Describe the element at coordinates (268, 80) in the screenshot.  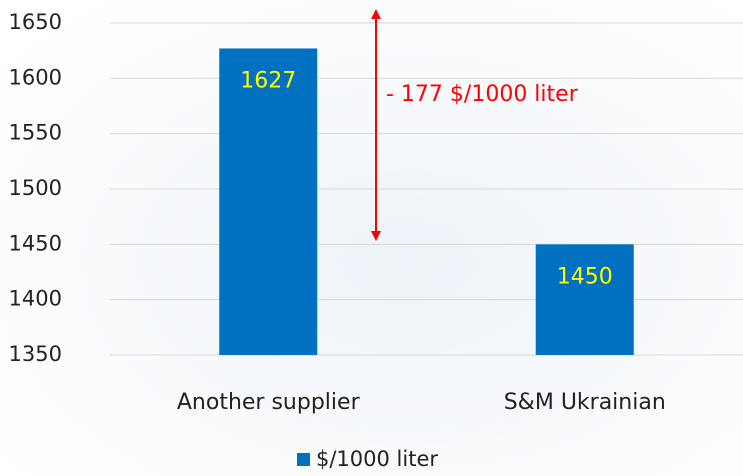
I see `value-label: 1627` at that location.